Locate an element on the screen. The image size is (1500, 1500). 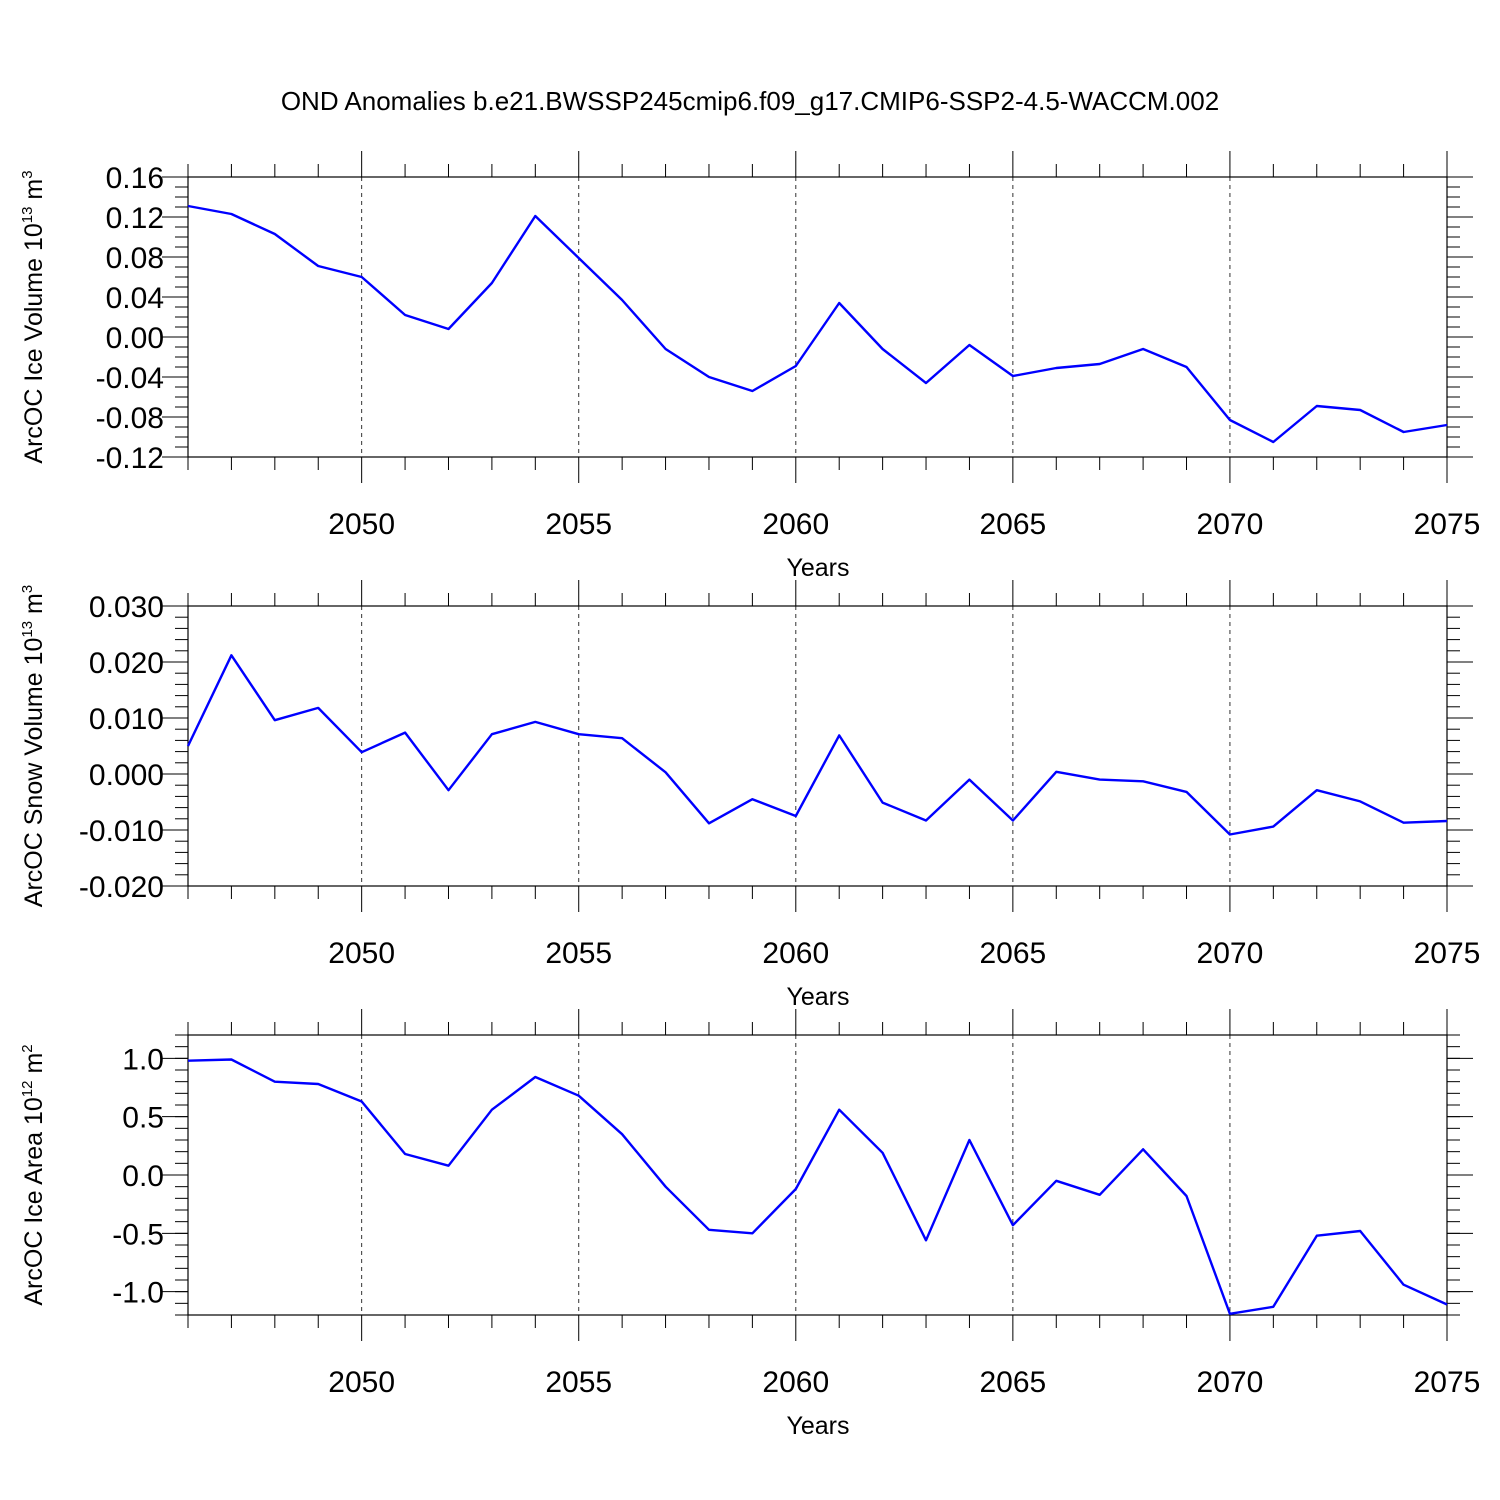
y-tick-label: 0.010 is located at coordinates (126, 719).